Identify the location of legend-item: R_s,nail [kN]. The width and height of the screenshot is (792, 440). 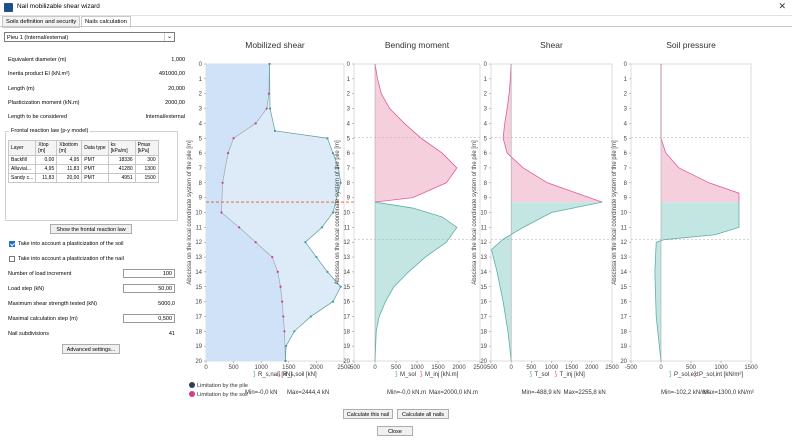
(275, 375).